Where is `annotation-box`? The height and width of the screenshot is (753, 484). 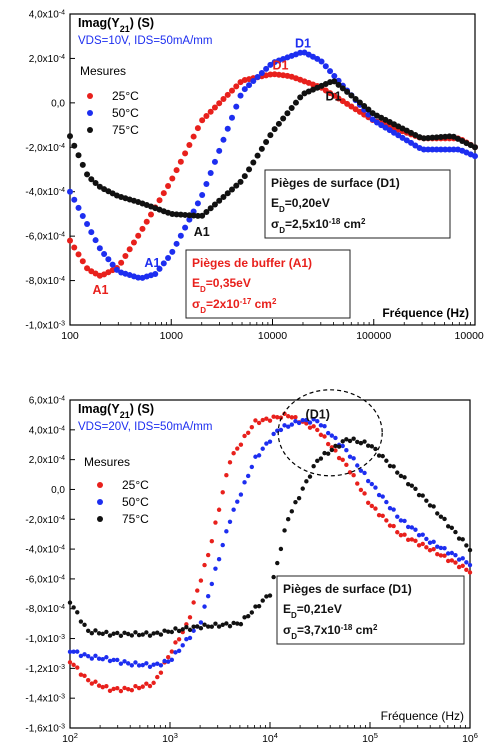
annotation-box is located at coordinates (268, 284).